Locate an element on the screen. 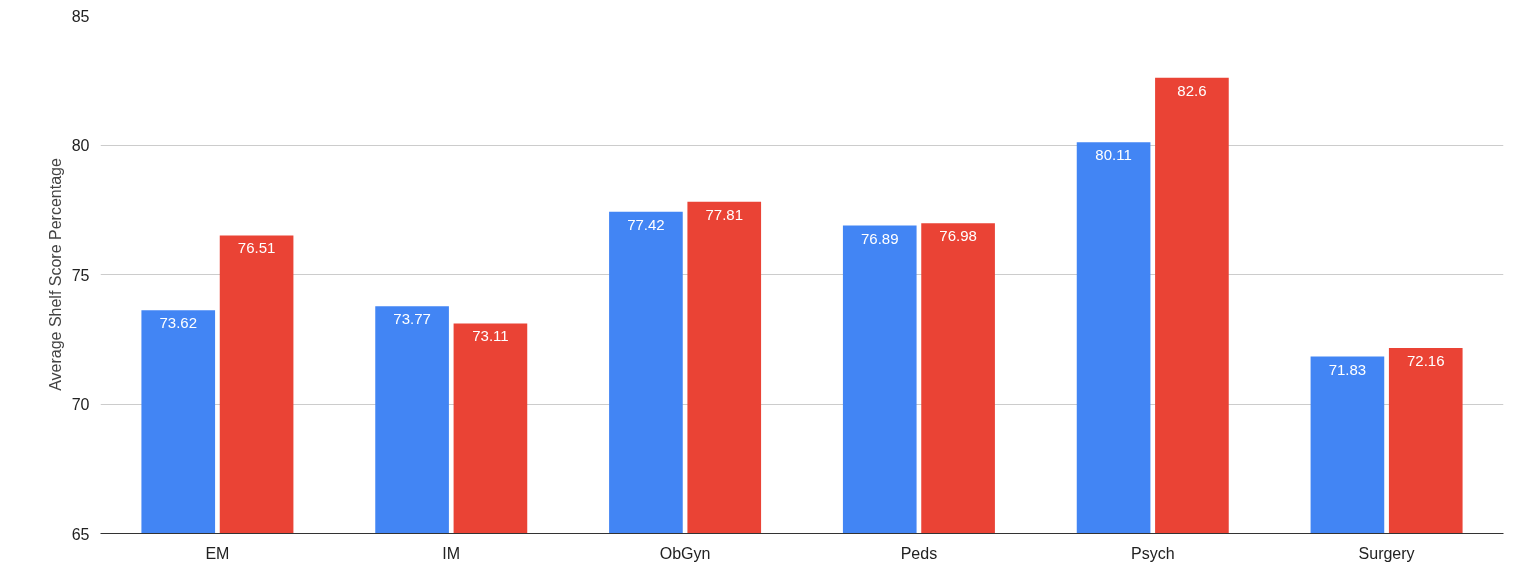 The image size is (1513, 568). data-label: 77.42 is located at coordinates (646, 224).